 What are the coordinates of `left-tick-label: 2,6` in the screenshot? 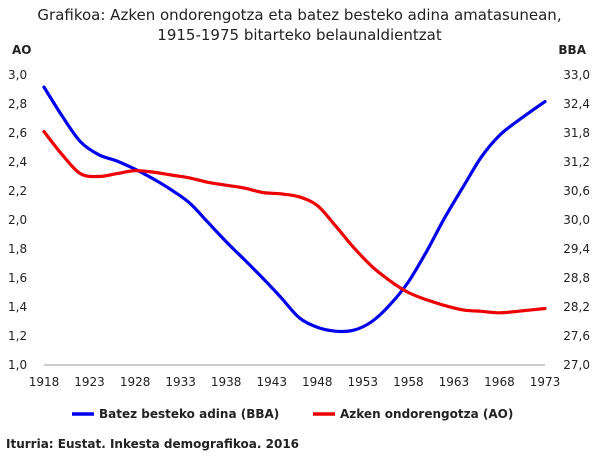 It's located at (17, 133).